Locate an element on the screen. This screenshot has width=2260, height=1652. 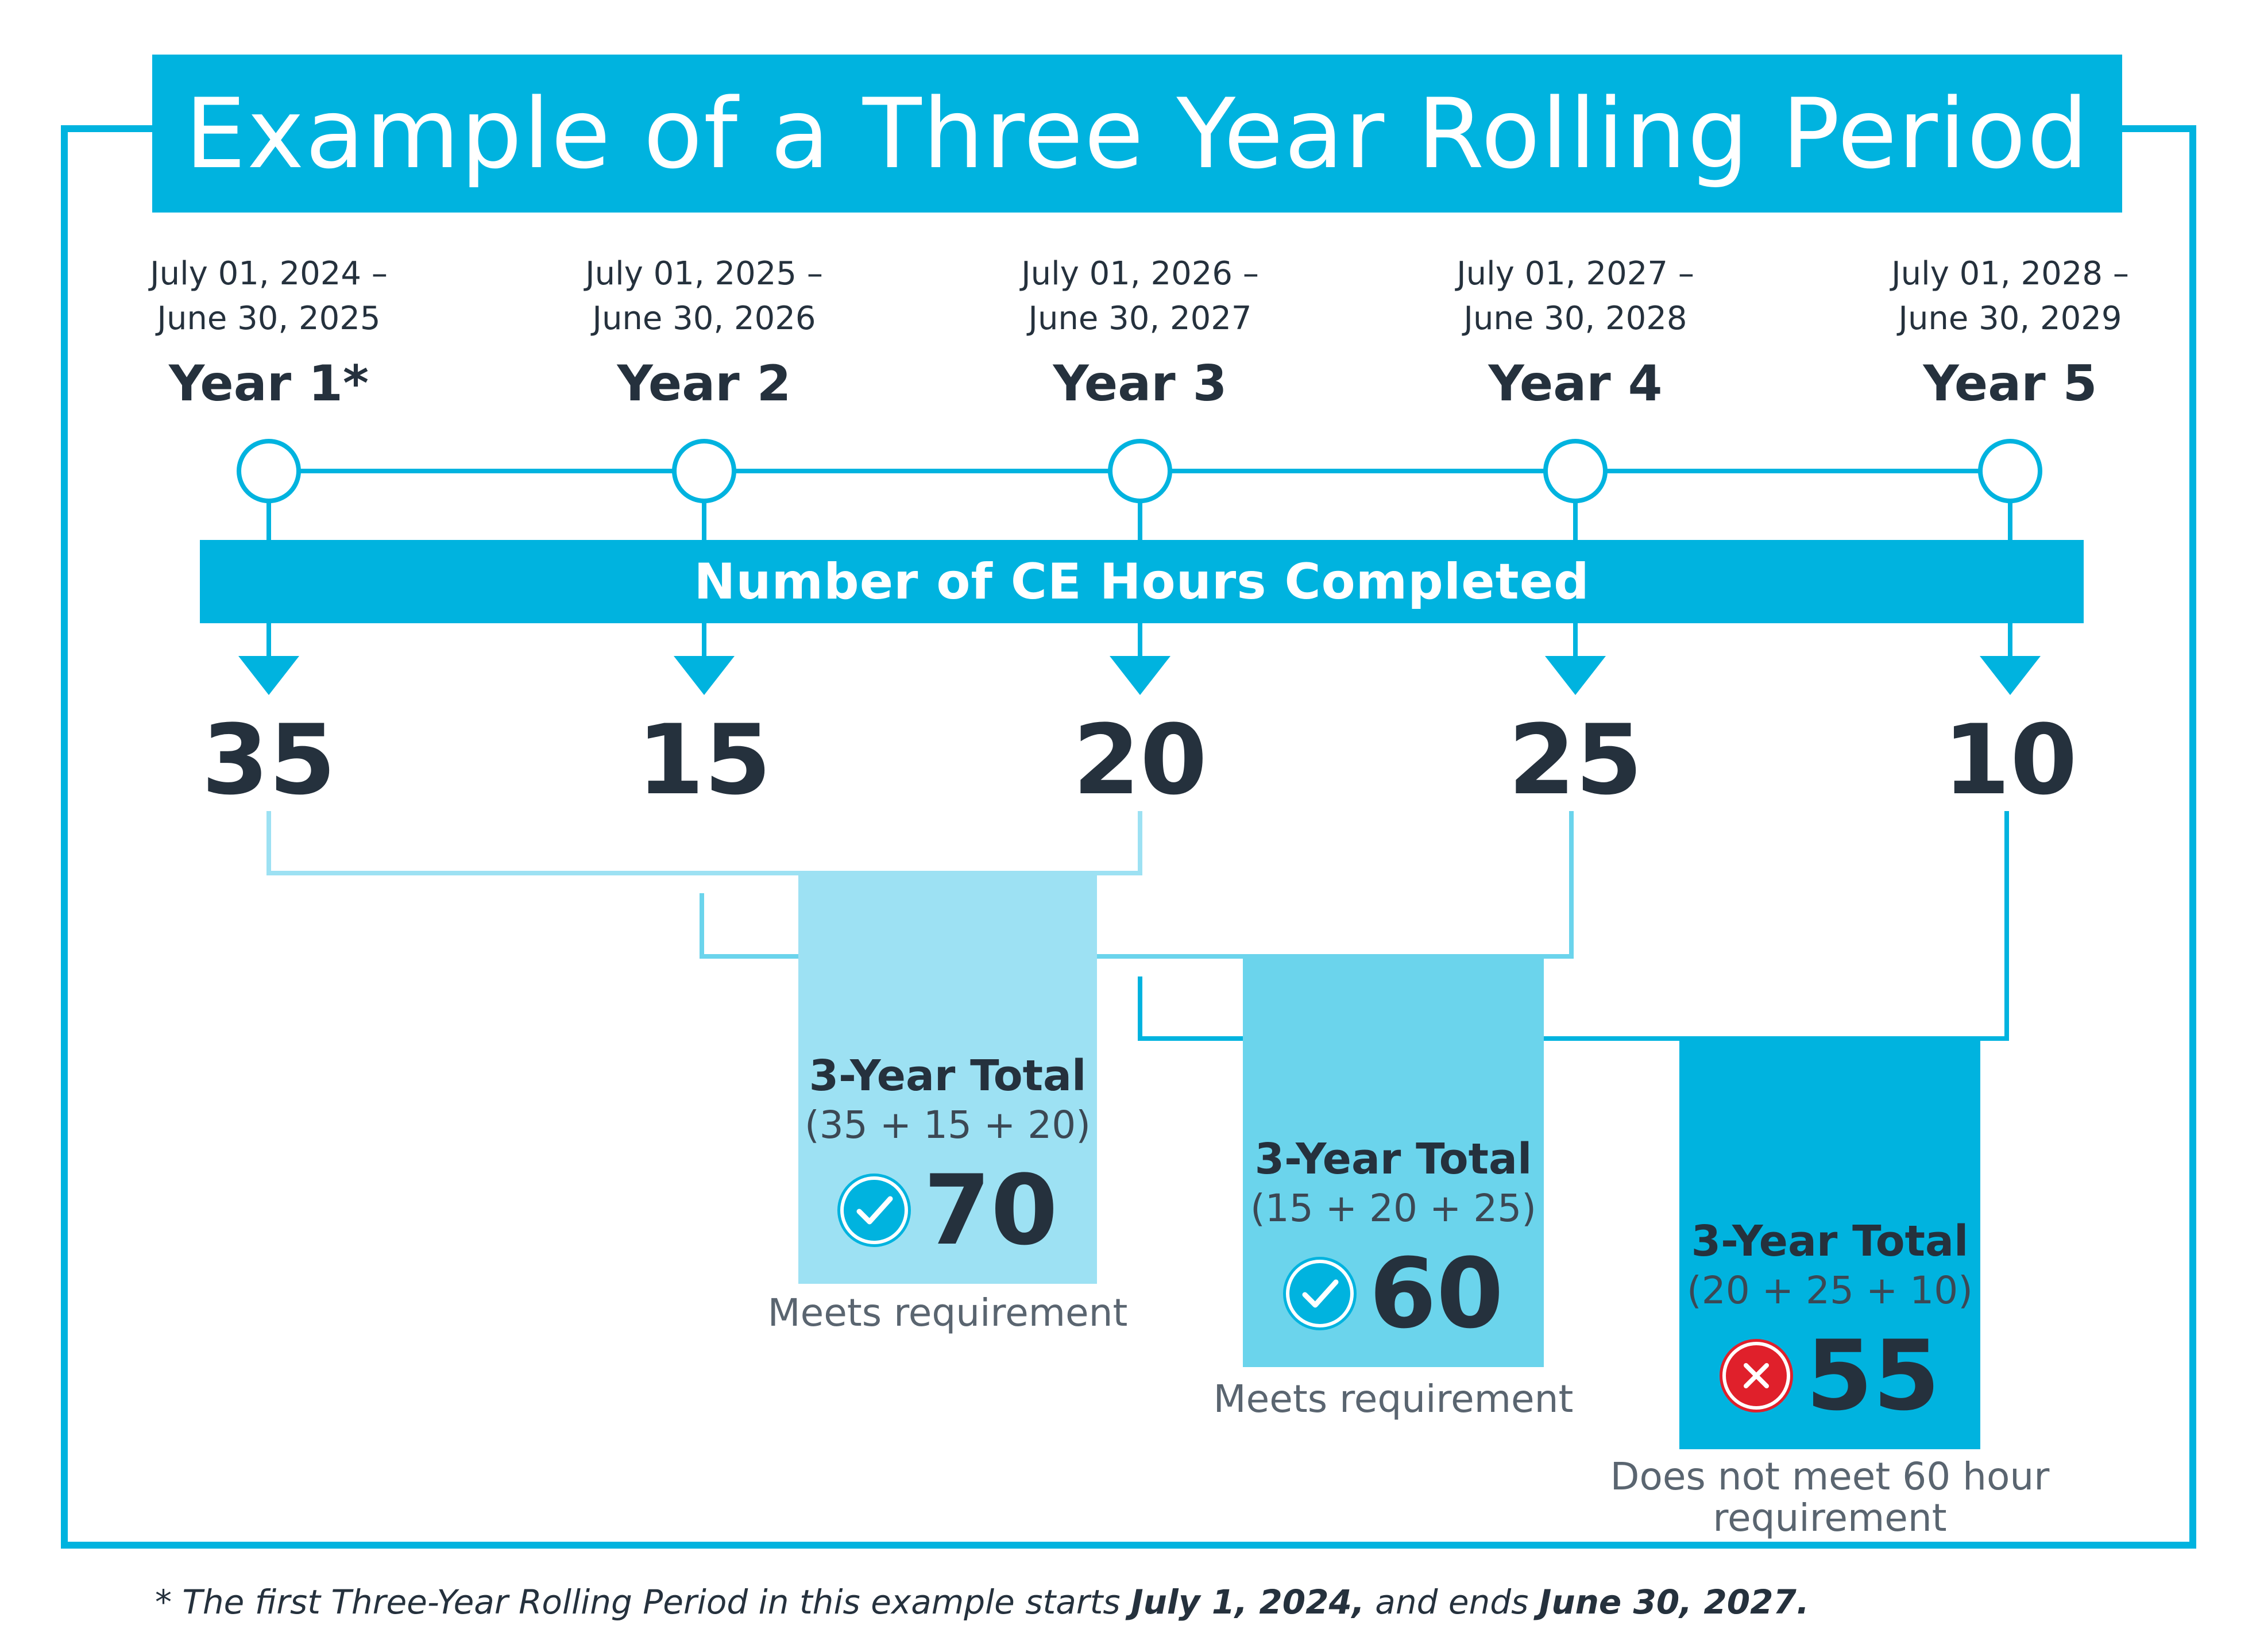
total-box-3: 3-Year Total (20 + 25 + 10) 55 is located at coordinates (1829, 1321).